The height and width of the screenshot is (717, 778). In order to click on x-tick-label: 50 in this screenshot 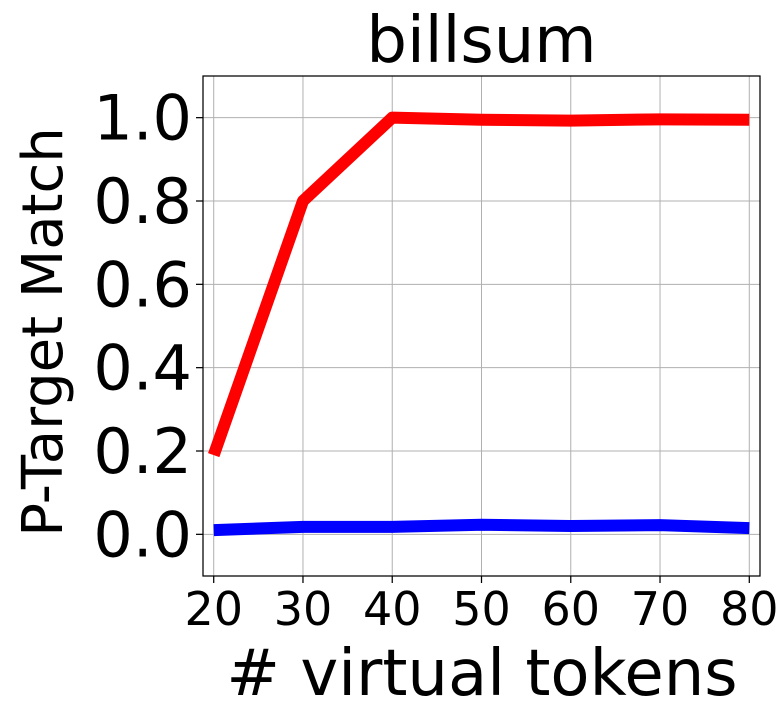, I will do `click(481, 609)`.